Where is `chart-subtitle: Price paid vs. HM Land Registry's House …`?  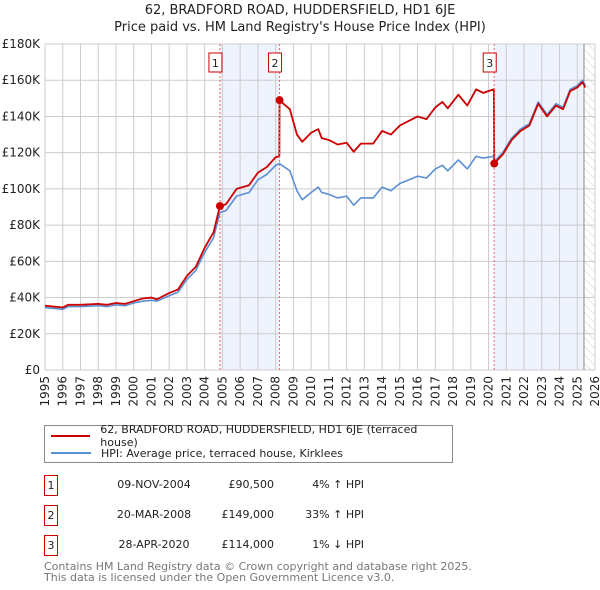
chart-subtitle: Price paid vs. HM Land Registry's House … is located at coordinates (300, 27).